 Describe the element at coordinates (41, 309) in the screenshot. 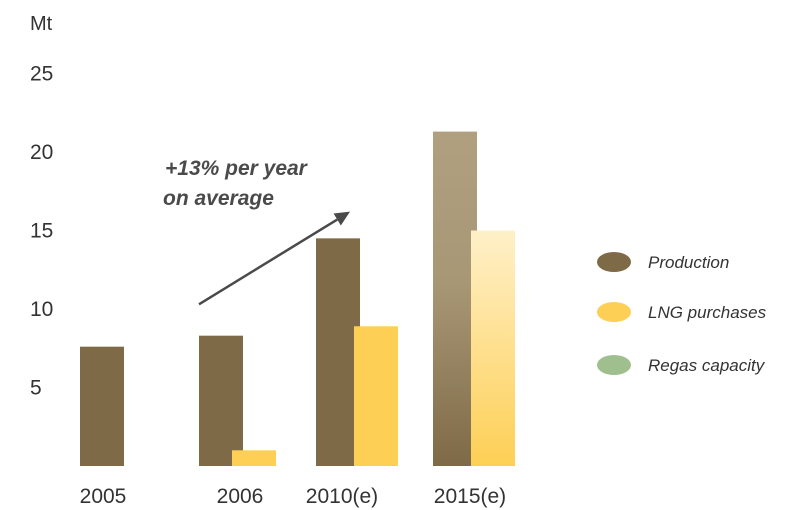

I see `y-tick-label: 10` at that location.